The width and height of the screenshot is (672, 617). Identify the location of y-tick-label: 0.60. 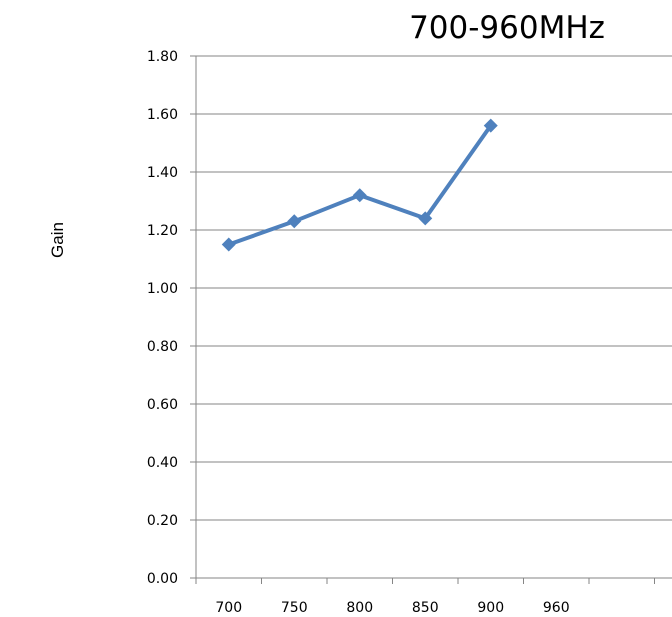
(162, 405).